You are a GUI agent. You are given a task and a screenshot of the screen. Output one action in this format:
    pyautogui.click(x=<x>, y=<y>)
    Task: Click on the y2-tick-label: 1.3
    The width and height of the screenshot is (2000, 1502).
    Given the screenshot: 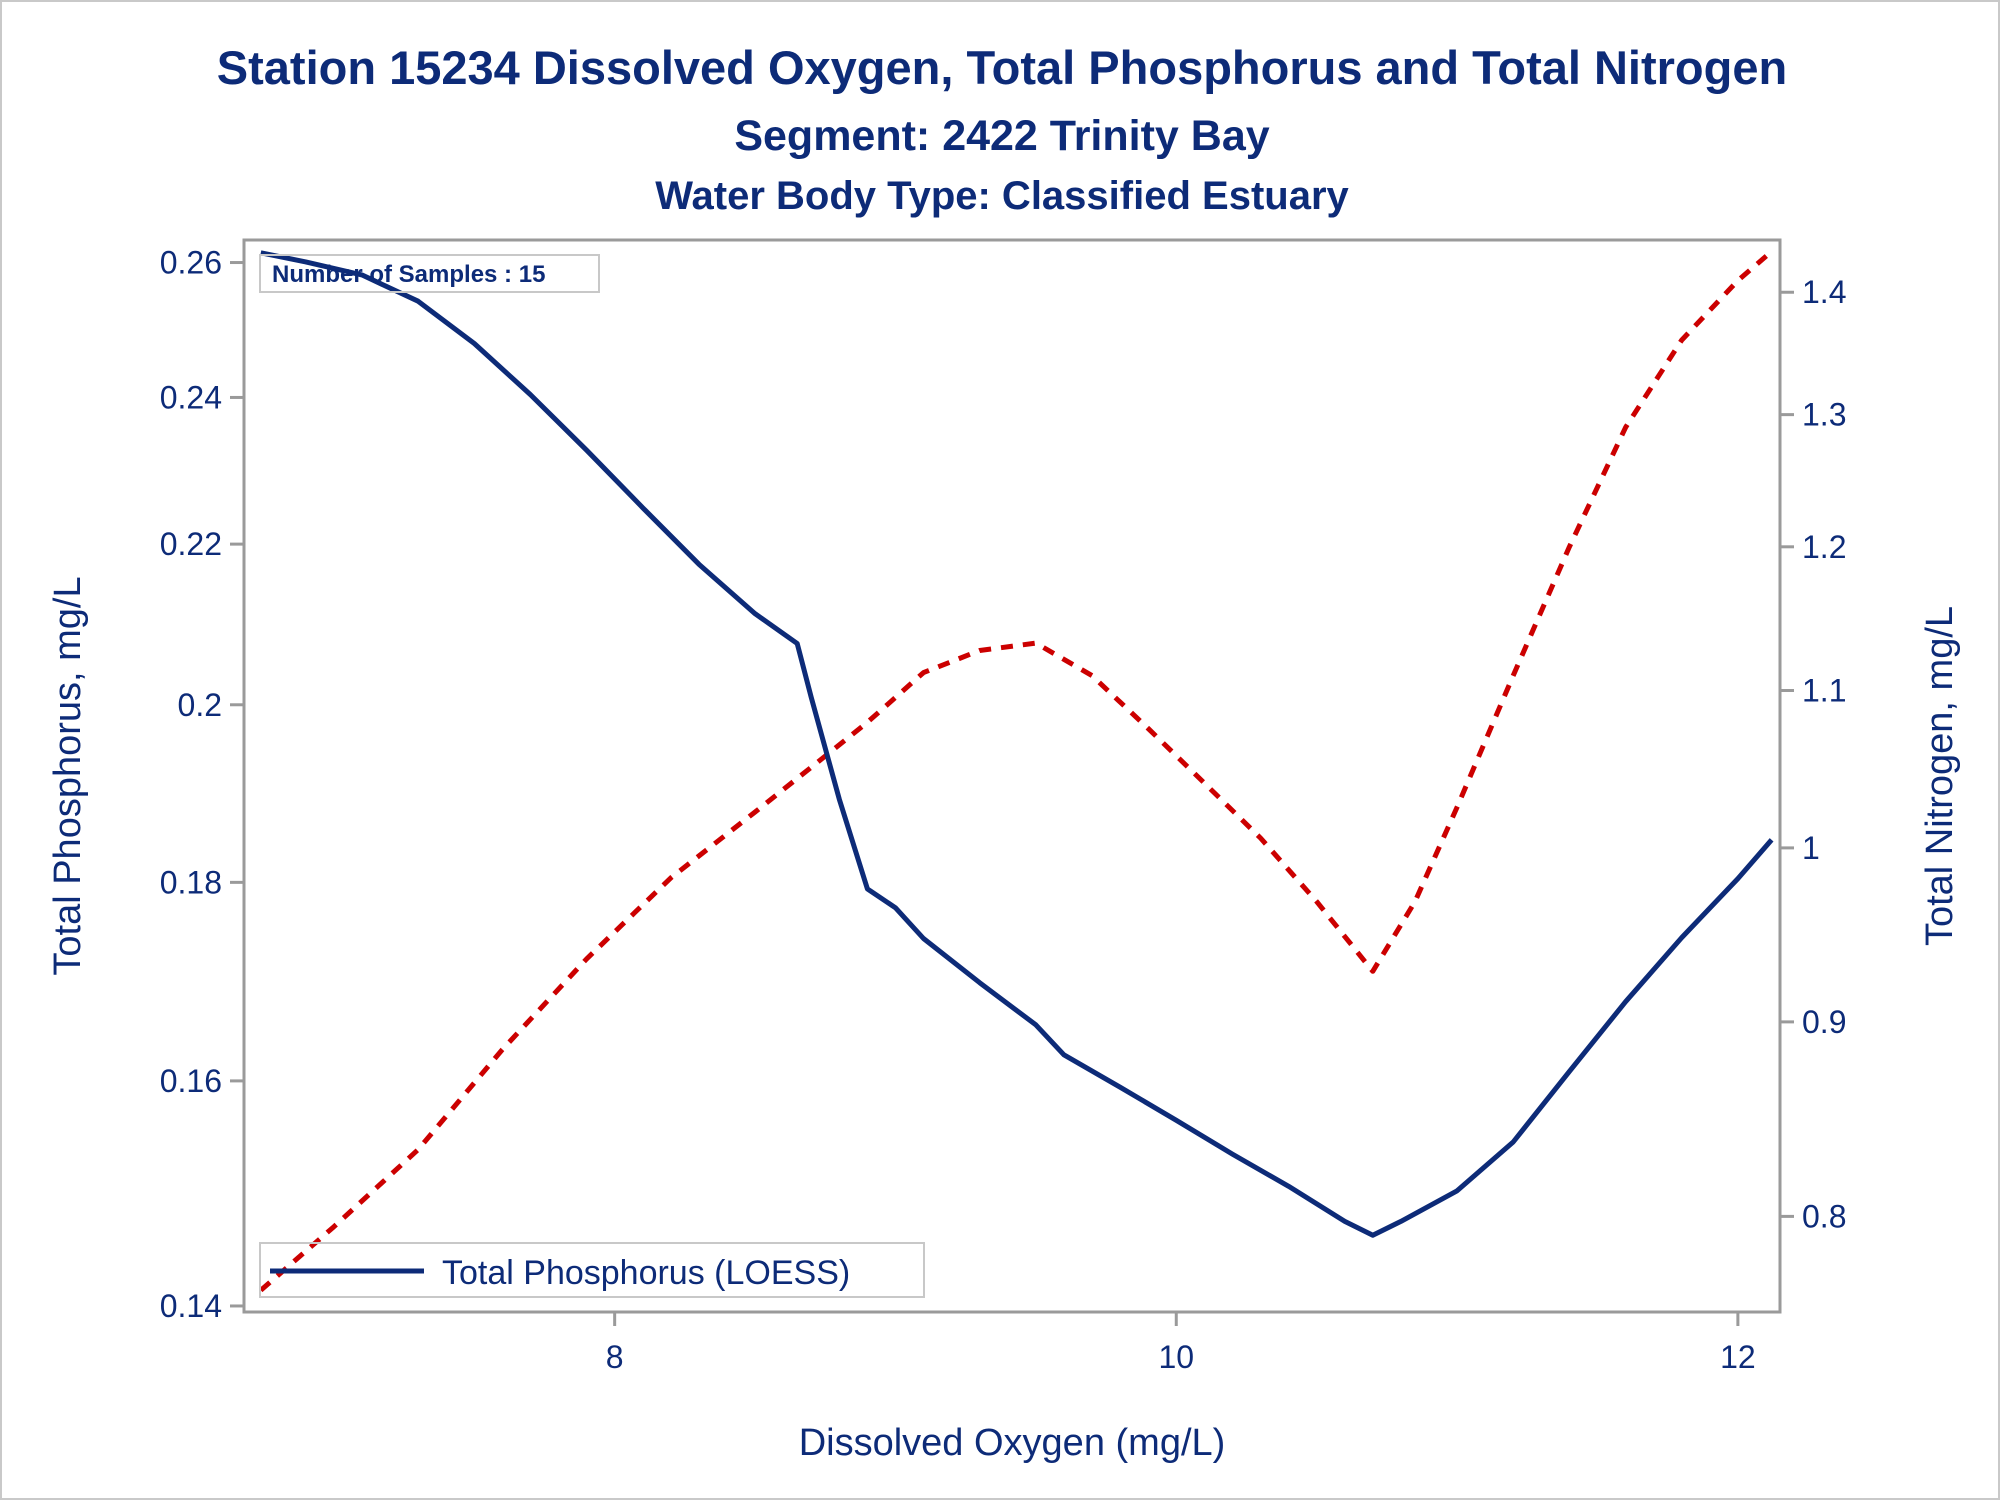 What is the action you would take?
    pyautogui.click(x=1824, y=415)
    